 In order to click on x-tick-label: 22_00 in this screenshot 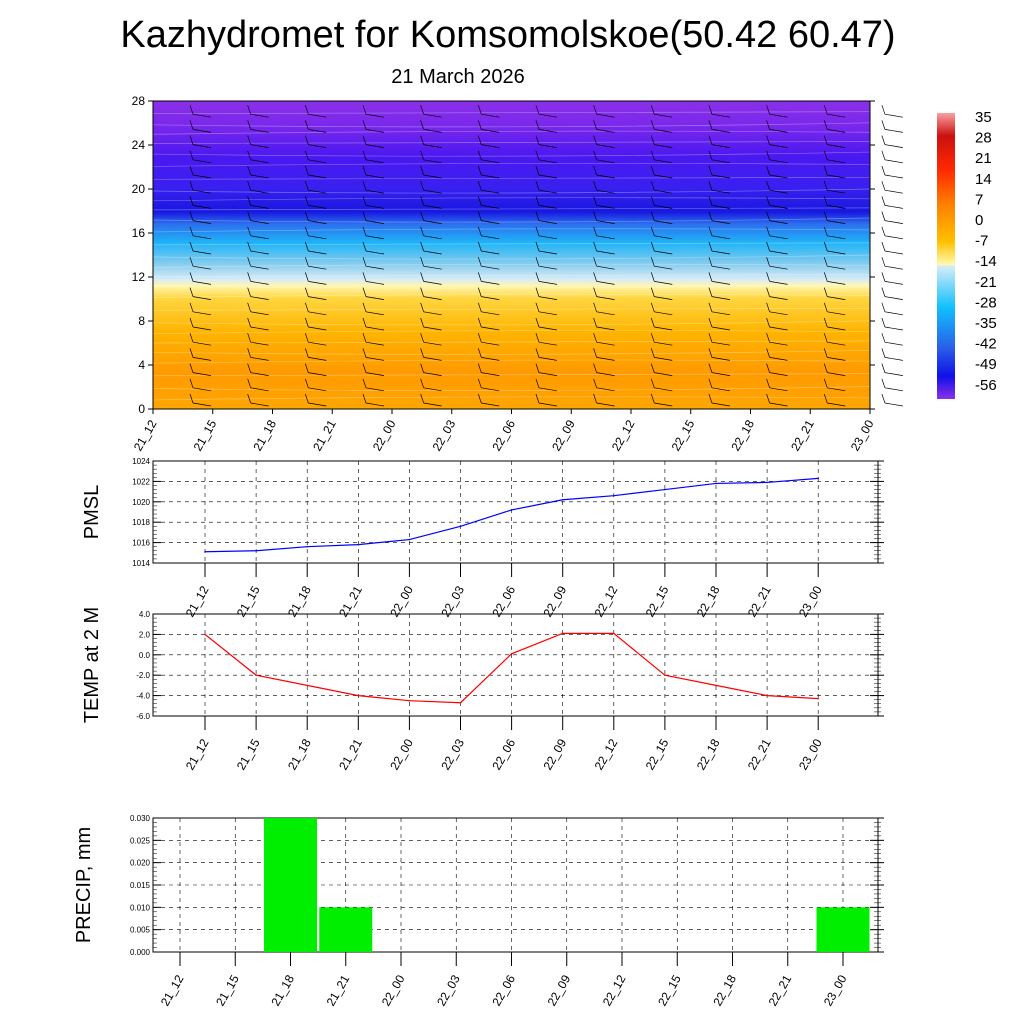, I will do `click(393, 990)`.